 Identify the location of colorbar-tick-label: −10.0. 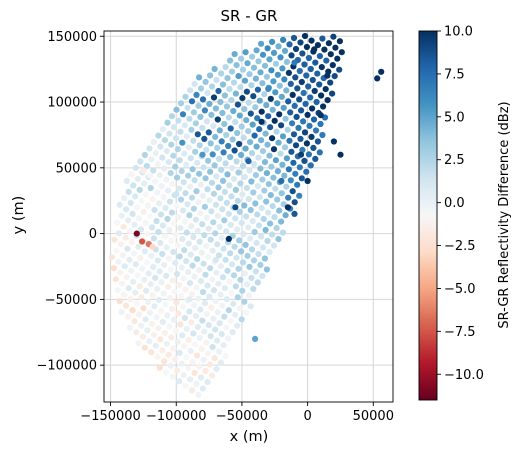
(464, 375).